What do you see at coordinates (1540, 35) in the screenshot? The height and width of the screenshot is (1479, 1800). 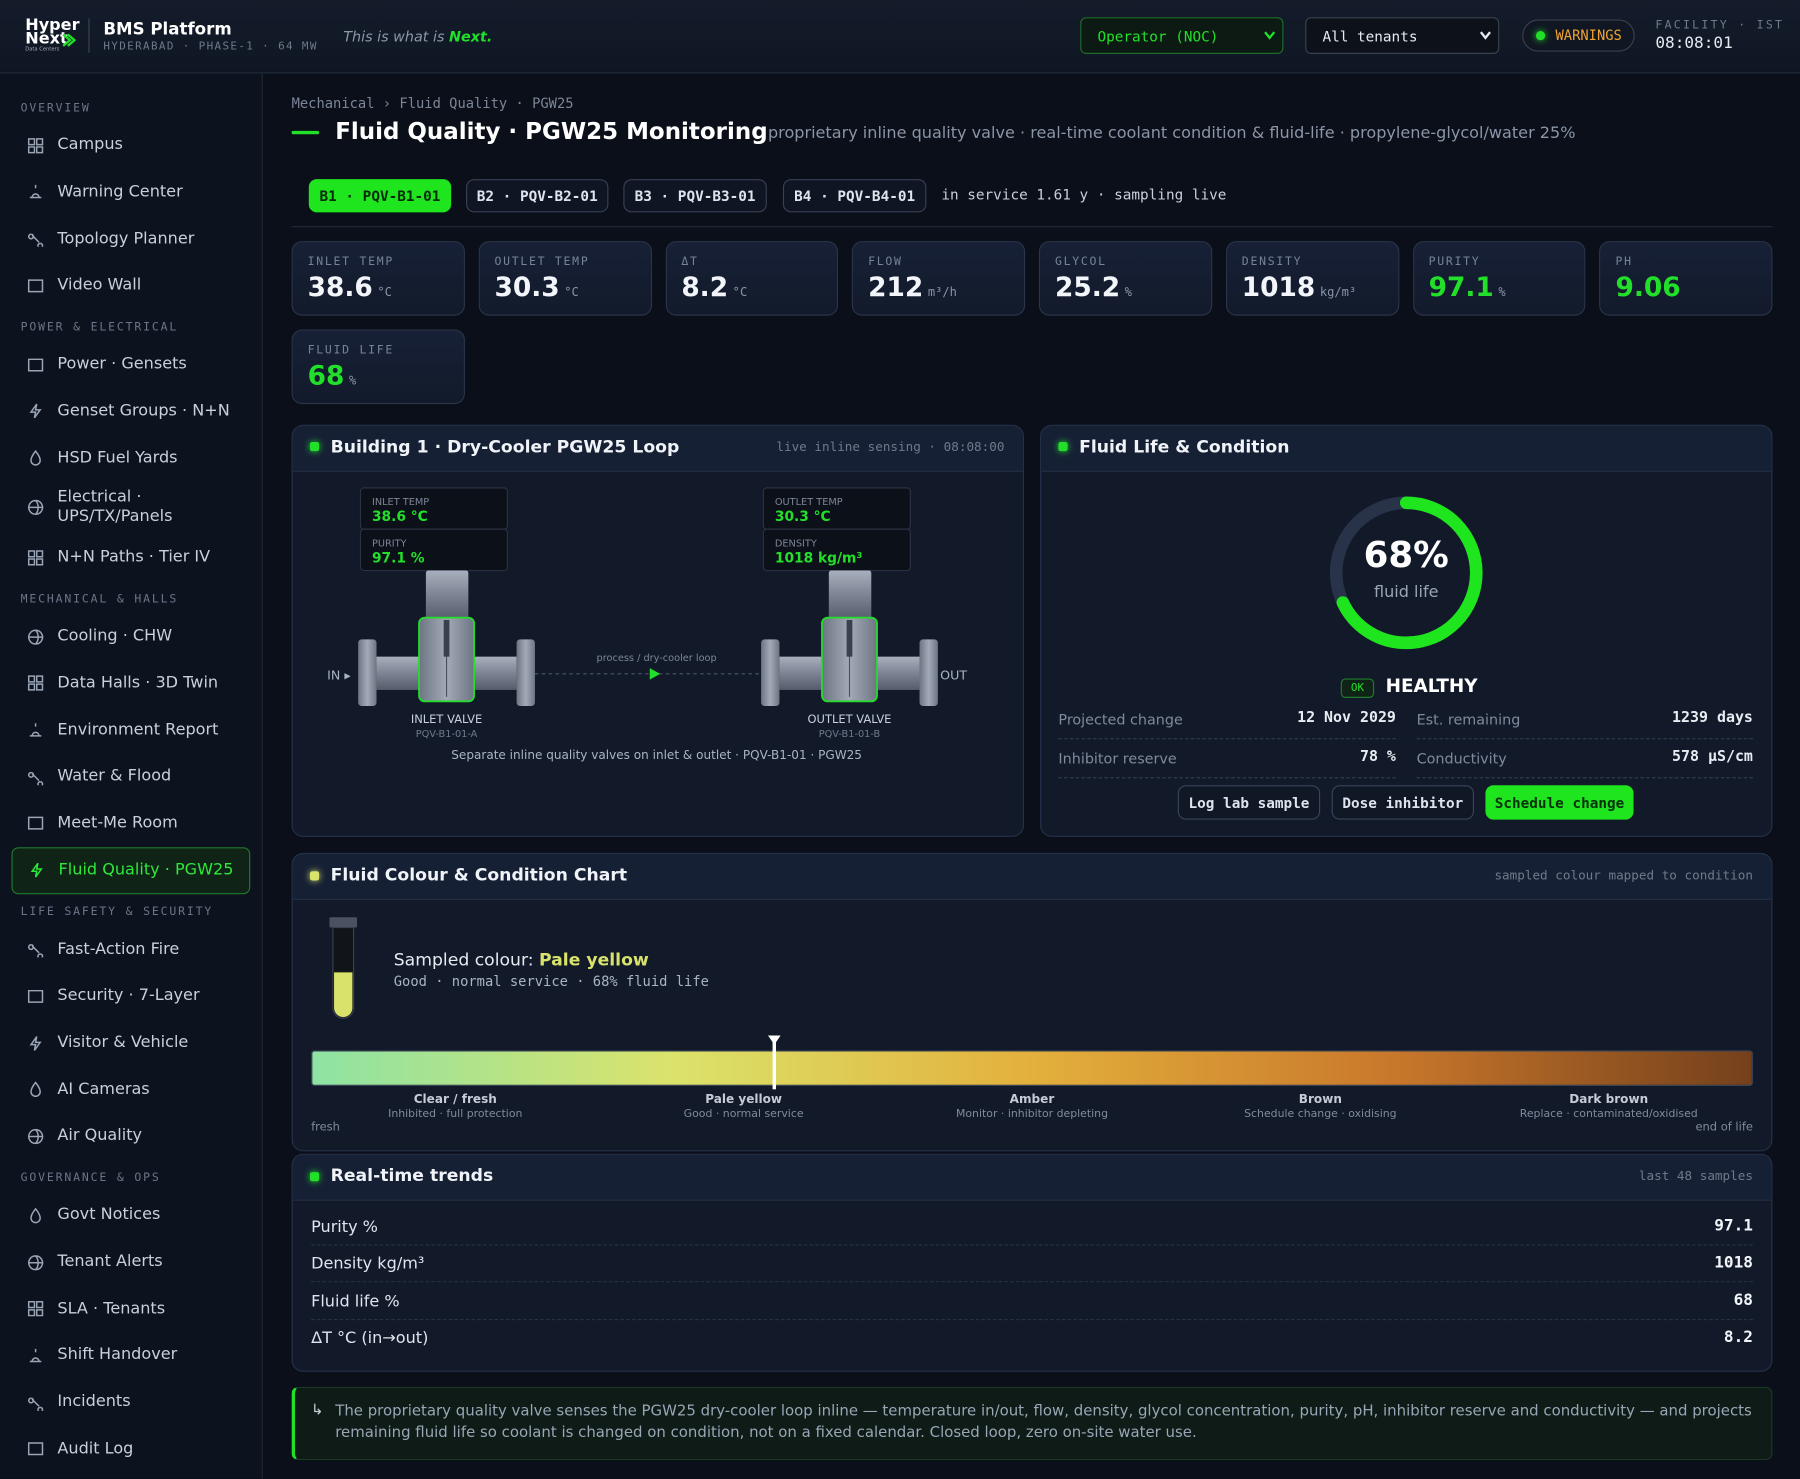 I see `status-dot` at bounding box center [1540, 35].